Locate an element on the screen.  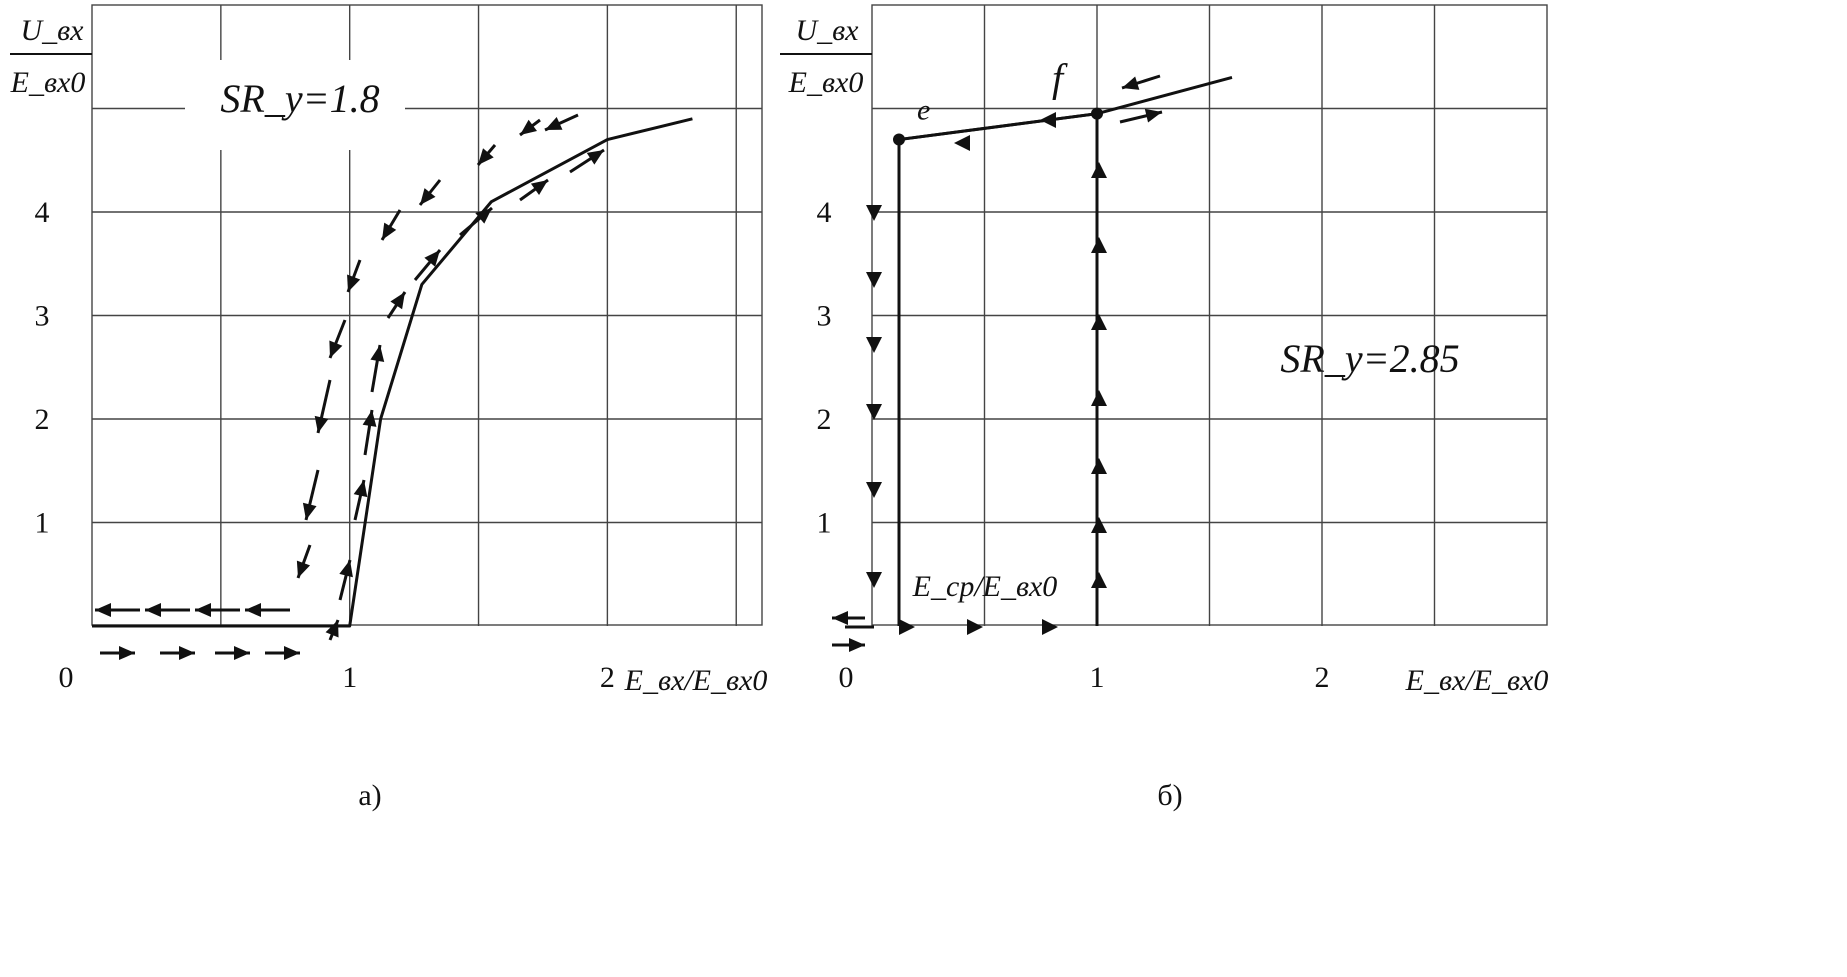
panel-b-xlabel: E_вх/E_вх0 is located at coordinates (1477, 680).